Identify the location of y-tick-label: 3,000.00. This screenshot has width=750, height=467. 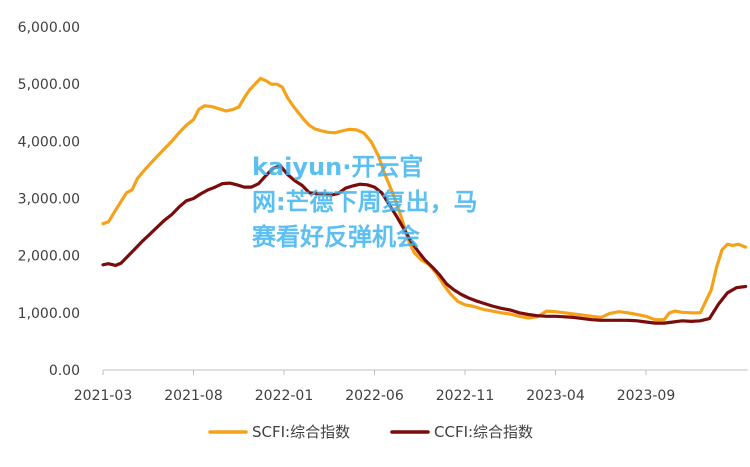
(49, 200).